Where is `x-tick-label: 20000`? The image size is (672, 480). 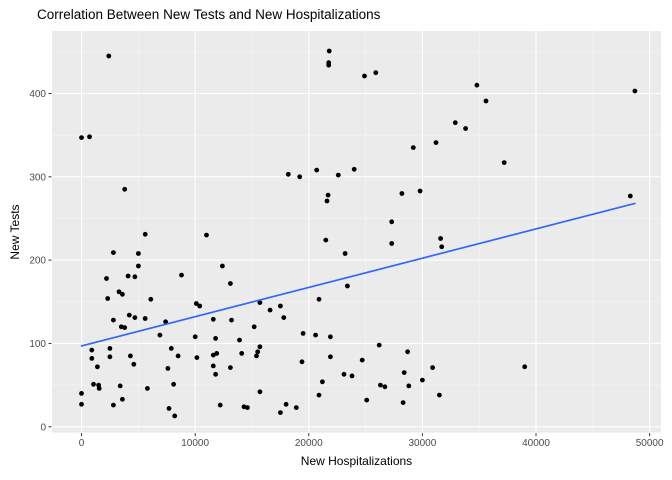 x-tick-label: 20000 is located at coordinates (309, 443).